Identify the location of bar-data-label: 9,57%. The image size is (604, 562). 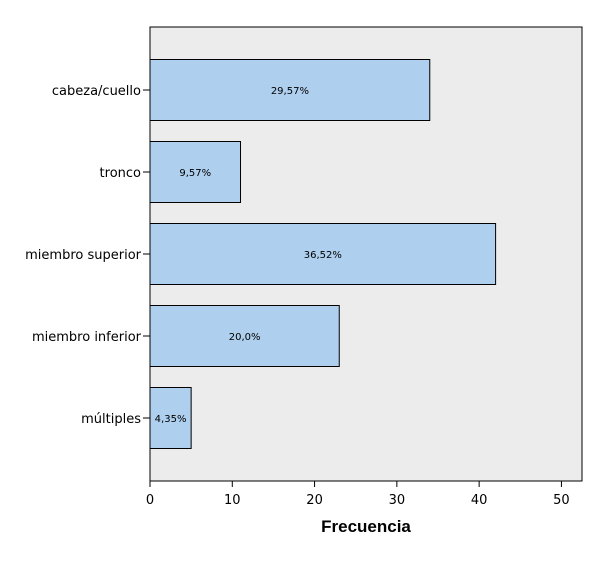
(195, 173).